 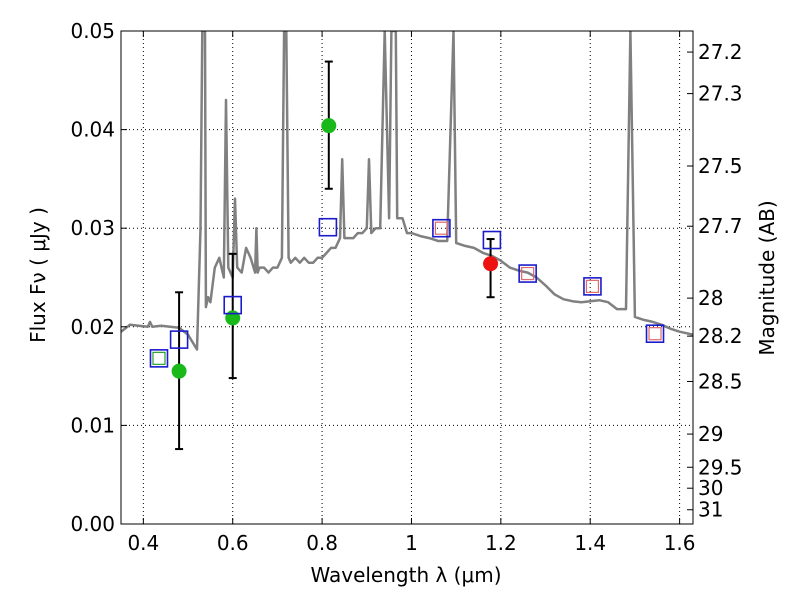 What do you see at coordinates (680, 543) in the screenshot?
I see `x-tick-label: 1.6` at bounding box center [680, 543].